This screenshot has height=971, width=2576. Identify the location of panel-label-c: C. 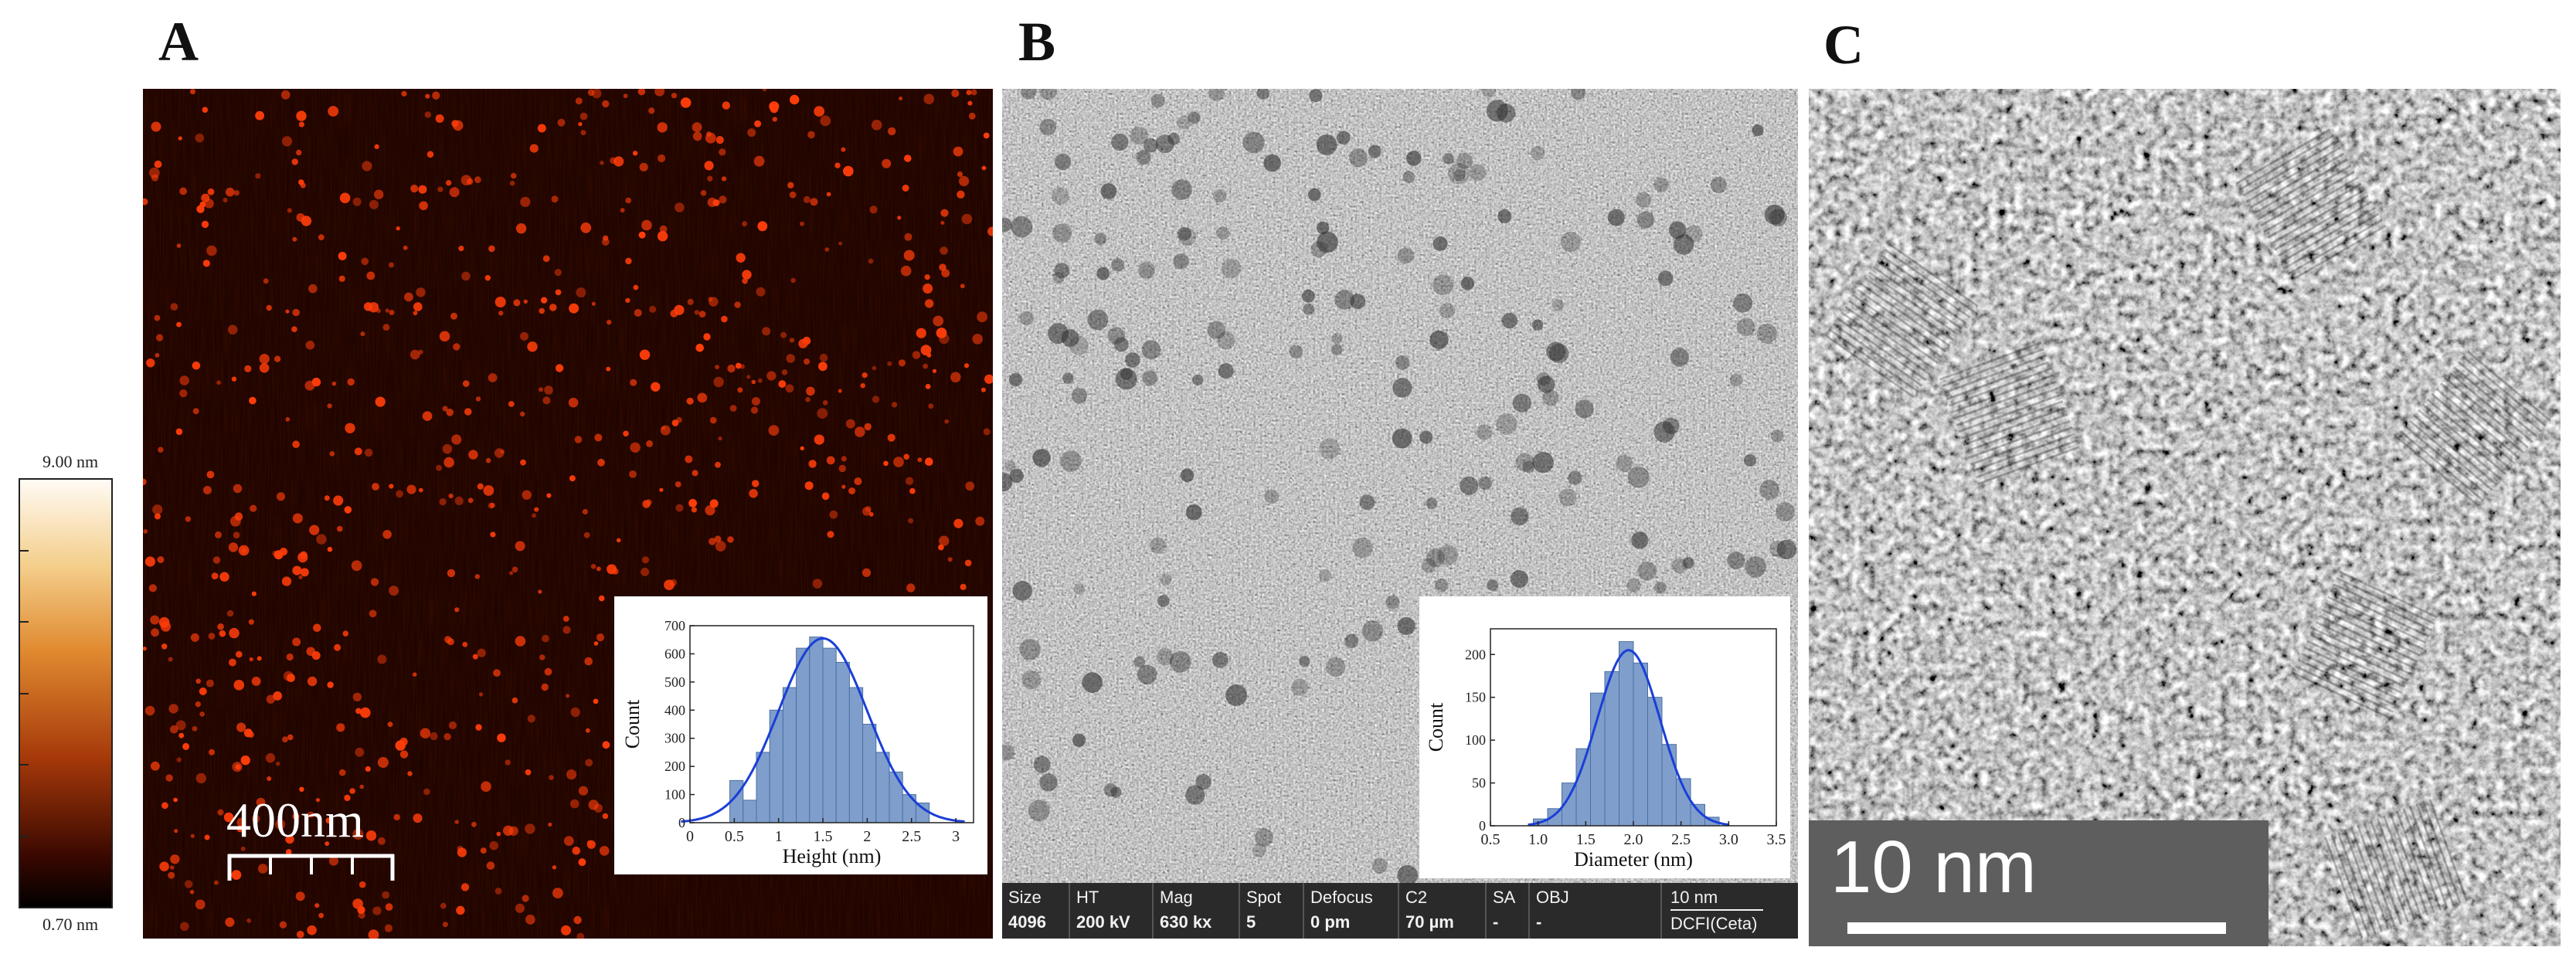
(1843, 45).